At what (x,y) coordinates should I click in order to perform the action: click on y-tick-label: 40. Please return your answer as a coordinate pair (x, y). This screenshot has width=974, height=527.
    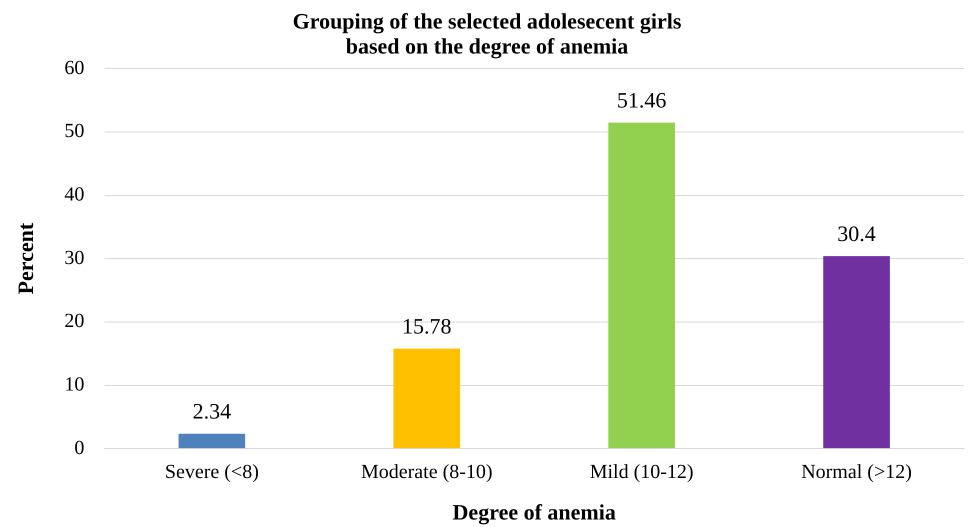
    Looking at the image, I should click on (74, 195).